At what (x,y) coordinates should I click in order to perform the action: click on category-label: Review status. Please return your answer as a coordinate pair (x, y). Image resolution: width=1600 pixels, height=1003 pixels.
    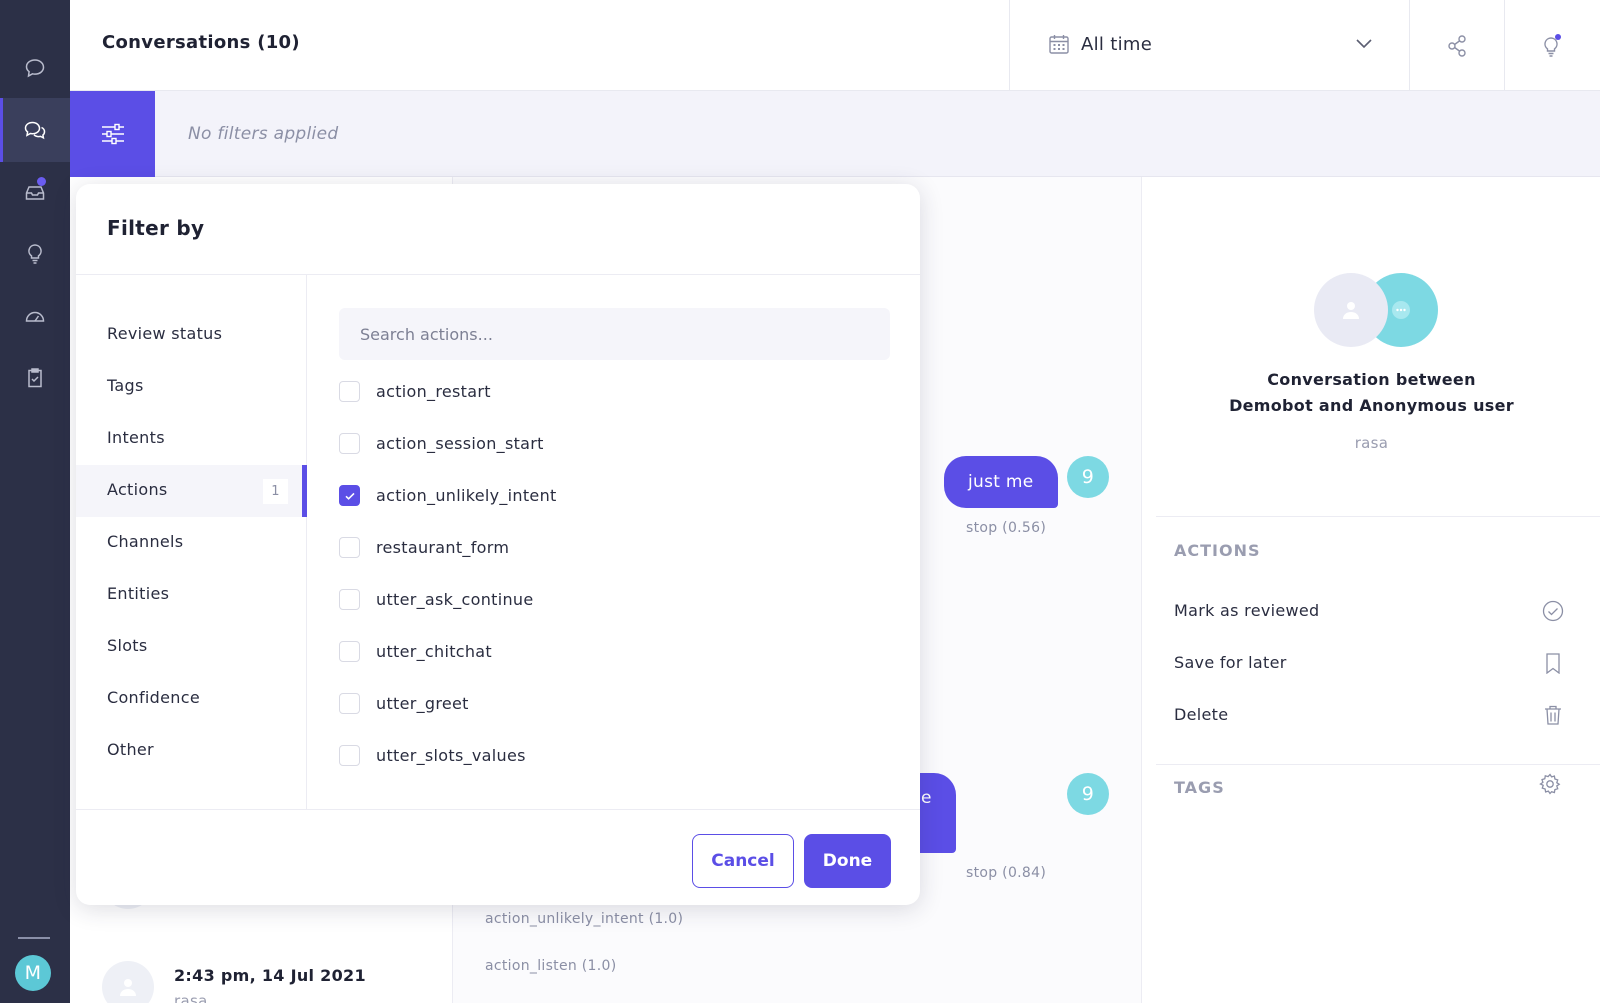
    Looking at the image, I should click on (165, 333).